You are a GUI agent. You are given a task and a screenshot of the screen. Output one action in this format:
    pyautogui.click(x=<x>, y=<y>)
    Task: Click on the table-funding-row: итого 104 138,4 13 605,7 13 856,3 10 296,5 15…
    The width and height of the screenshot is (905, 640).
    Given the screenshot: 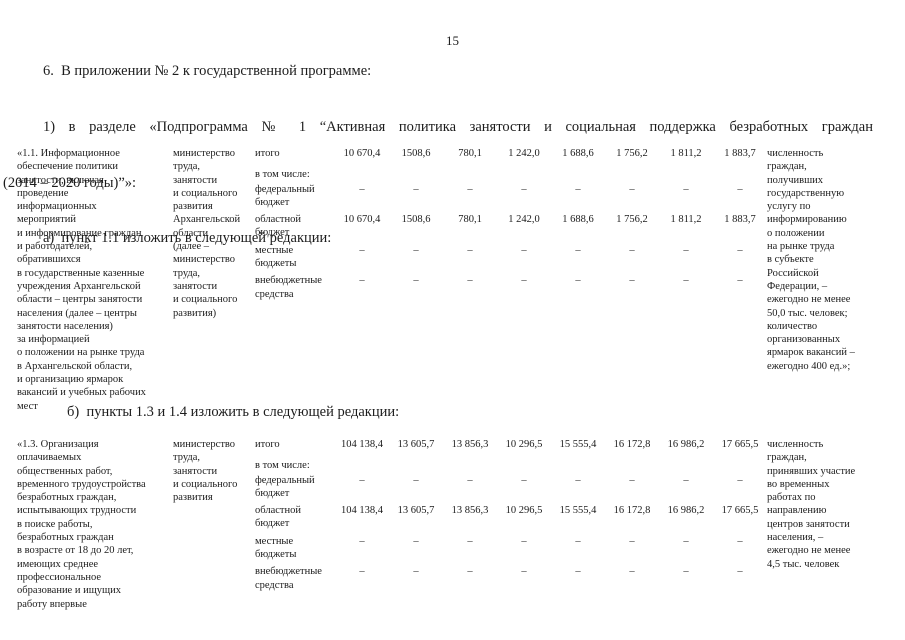 What is the action you would take?
    pyautogui.click(x=511, y=444)
    